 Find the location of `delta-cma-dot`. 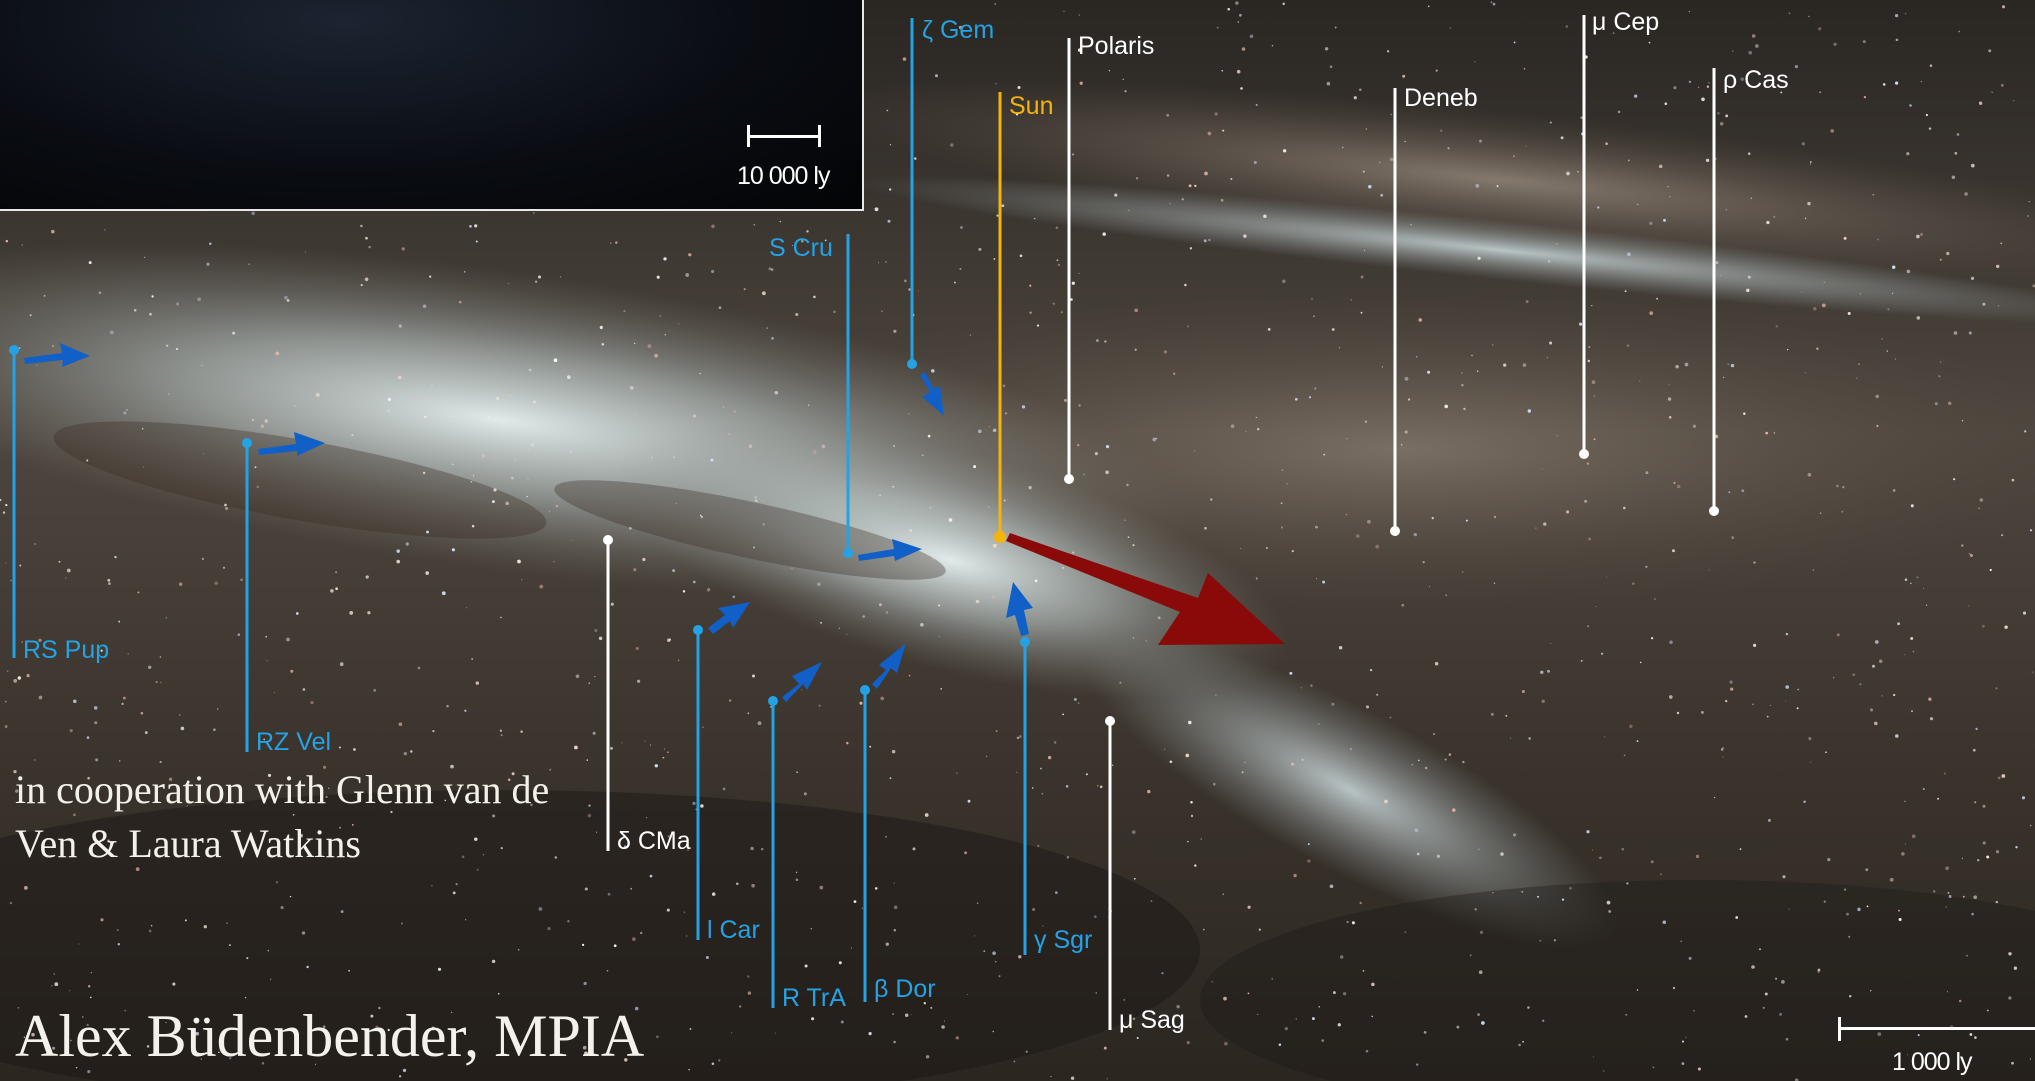

delta-cma-dot is located at coordinates (608, 540).